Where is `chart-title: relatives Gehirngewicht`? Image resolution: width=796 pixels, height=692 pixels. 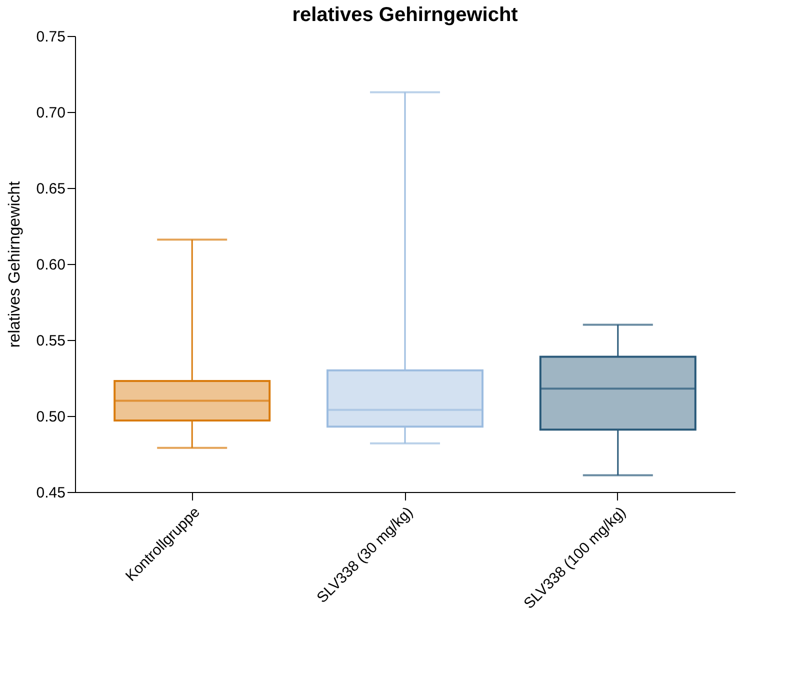
chart-title: relatives Gehirngewicht is located at coordinates (405, 15).